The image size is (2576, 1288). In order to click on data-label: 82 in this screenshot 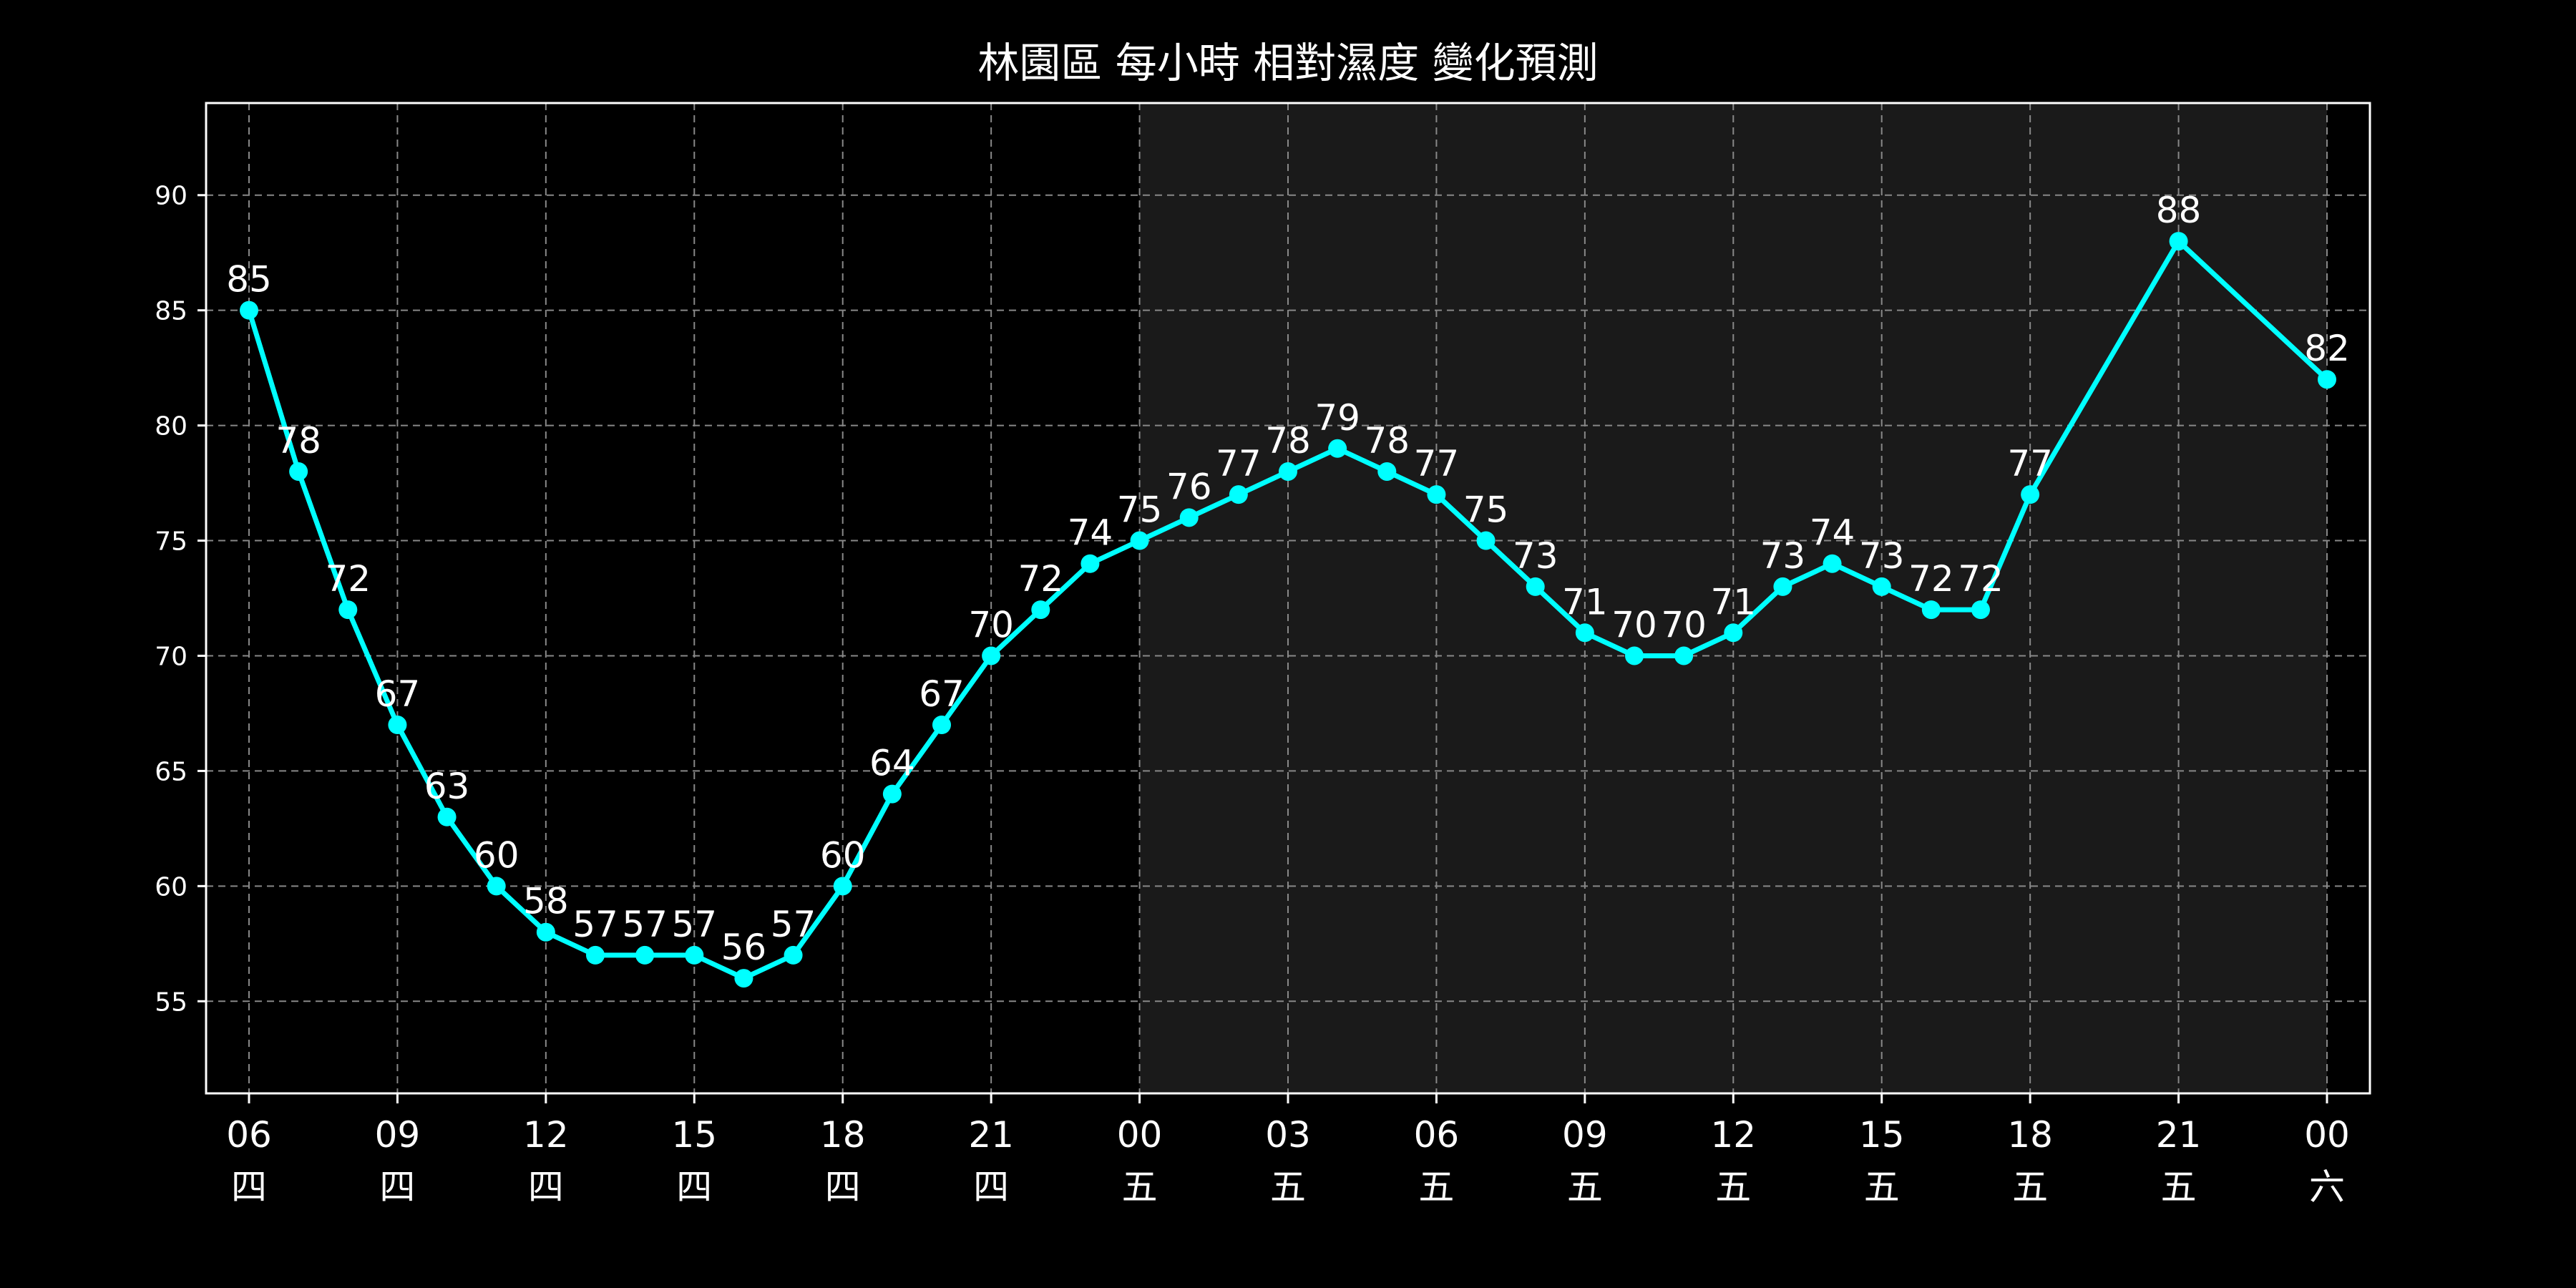, I will do `click(2327, 348)`.